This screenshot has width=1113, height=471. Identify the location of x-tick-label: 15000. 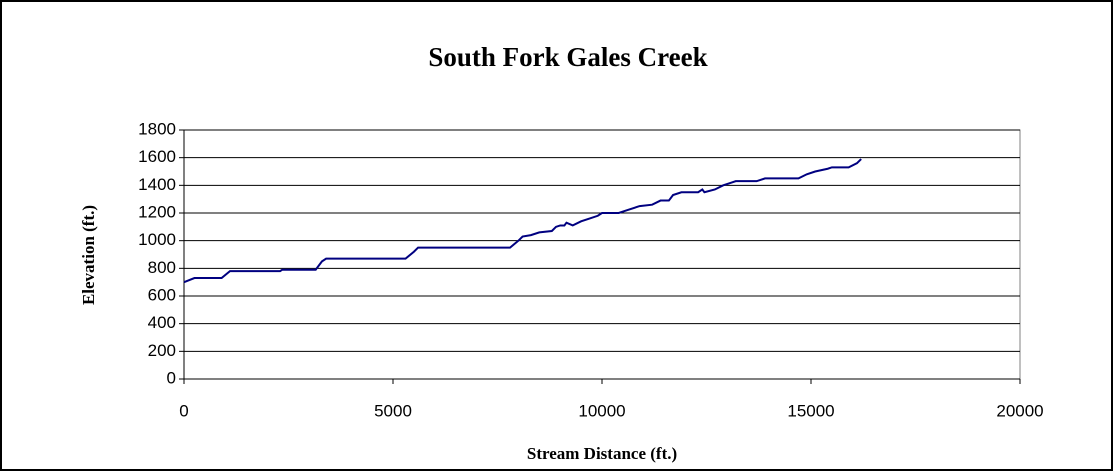
(810, 410).